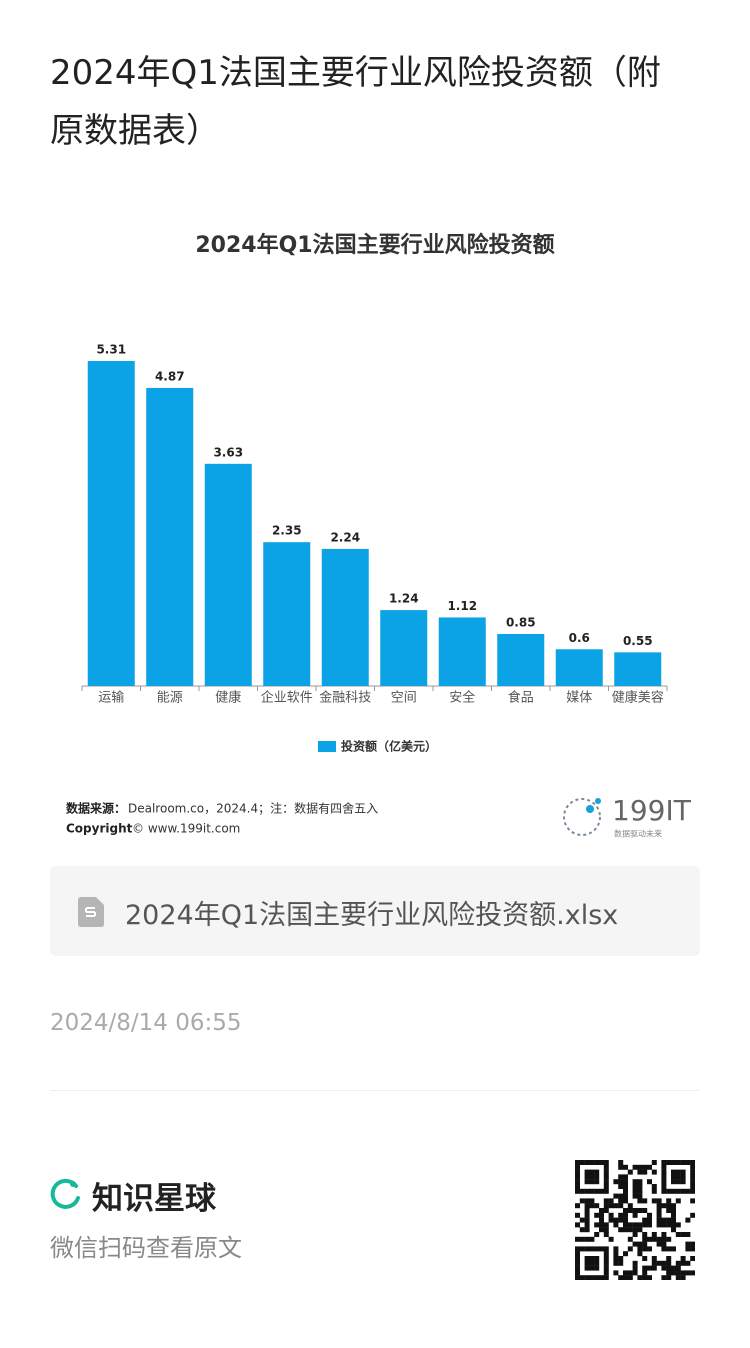 Image resolution: width=750 pixels, height=1348 pixels. I want to click on x-tick-label: 健康, so click(228, 698).